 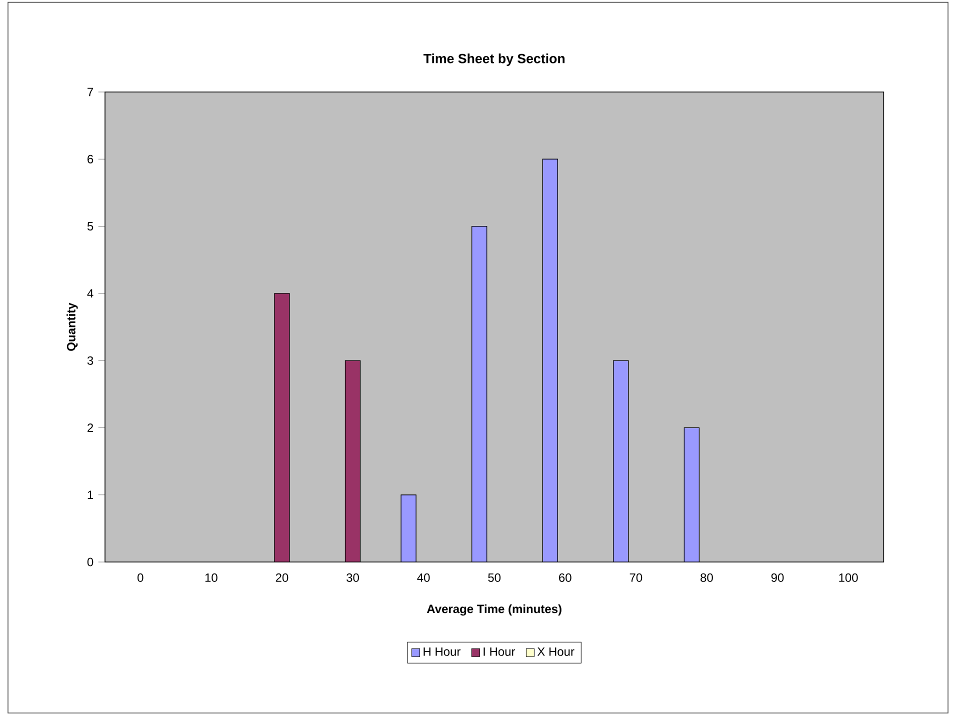 I want to click on legend-label: I Hour, so click(x=500, y=651).